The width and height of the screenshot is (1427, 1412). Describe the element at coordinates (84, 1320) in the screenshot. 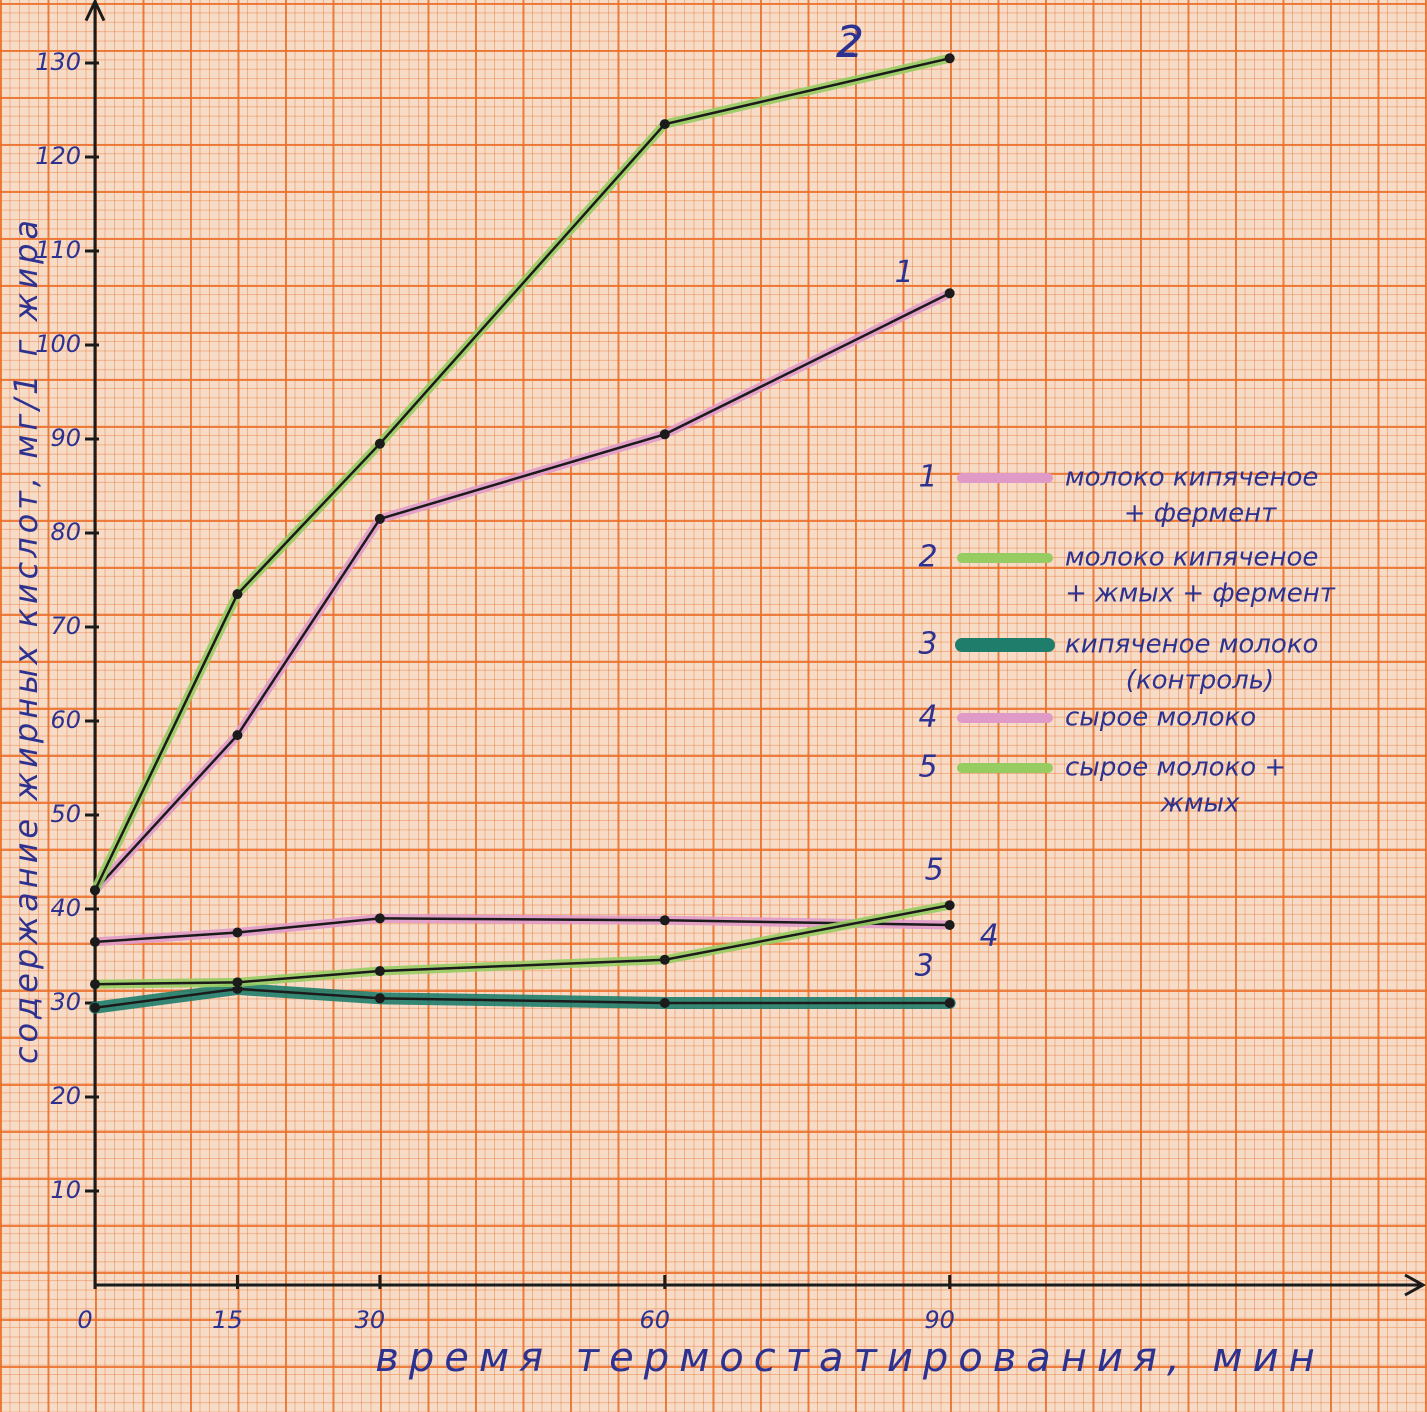

I see `x-tick-label: 0` at that location.